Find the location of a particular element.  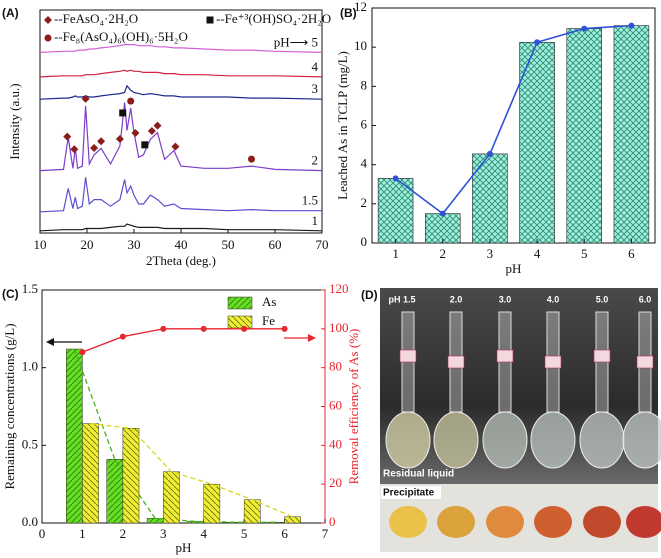

panel-label: (C) is located at coordinates (10, 294).